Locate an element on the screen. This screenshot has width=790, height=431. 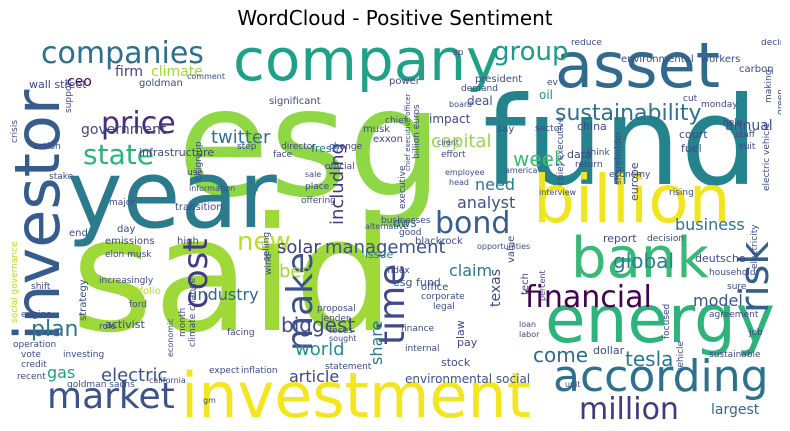
word-vote: vote is located at coordinates (31, 355).